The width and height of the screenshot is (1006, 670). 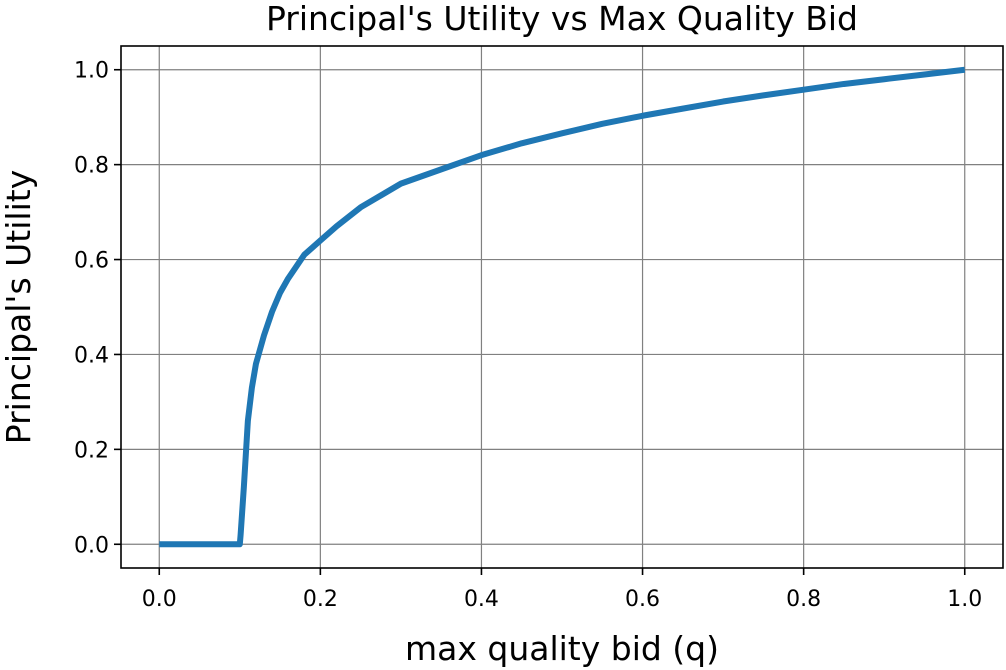 What do you see at coordinates (19, 307) in the screenshot?
I see `y-axis-title: Principal's Utility` at bounding box center [19, 307].